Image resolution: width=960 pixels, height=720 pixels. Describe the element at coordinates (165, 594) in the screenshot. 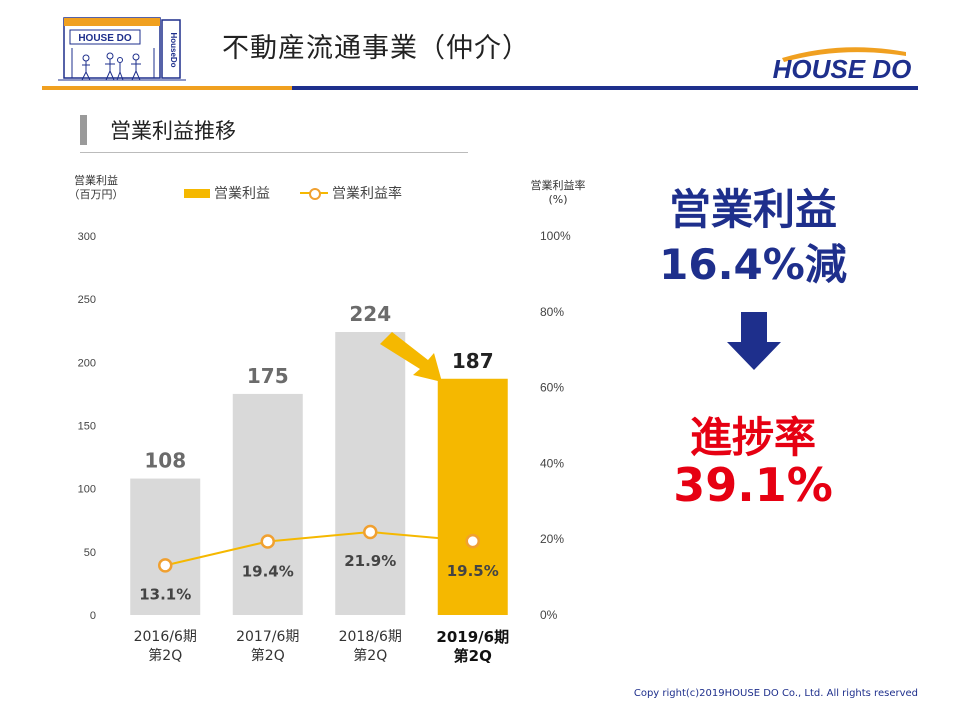

I see `line-value-label: 13.1%` at that location.